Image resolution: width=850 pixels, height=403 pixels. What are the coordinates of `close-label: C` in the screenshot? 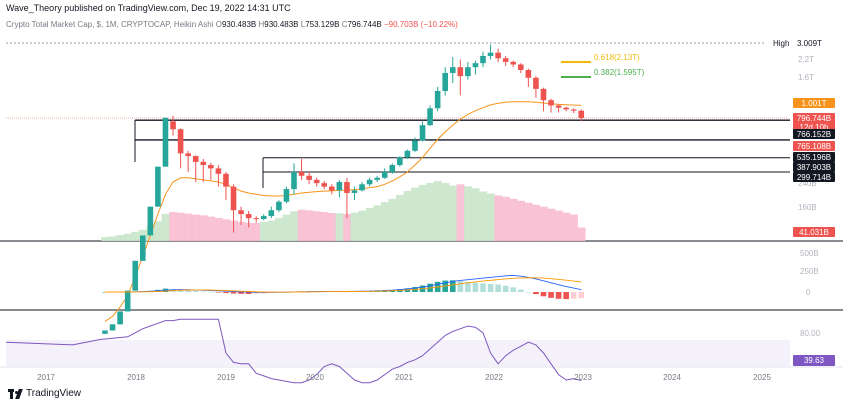 It's located at (344, 24).